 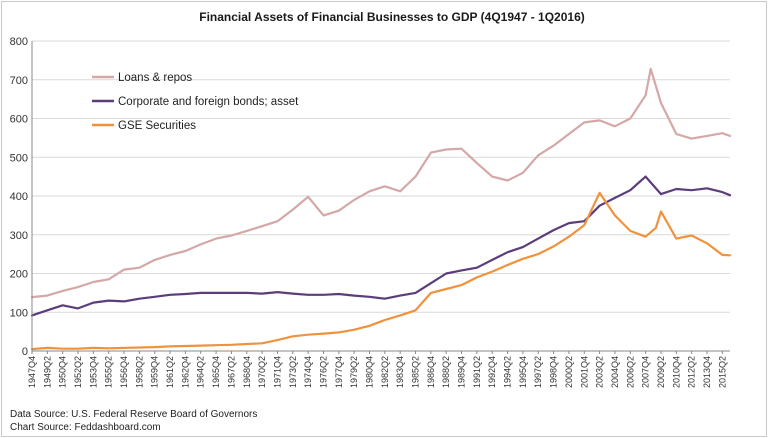 I want to click on x-tick-label: 1964Q2, so click(x=201, y=372).